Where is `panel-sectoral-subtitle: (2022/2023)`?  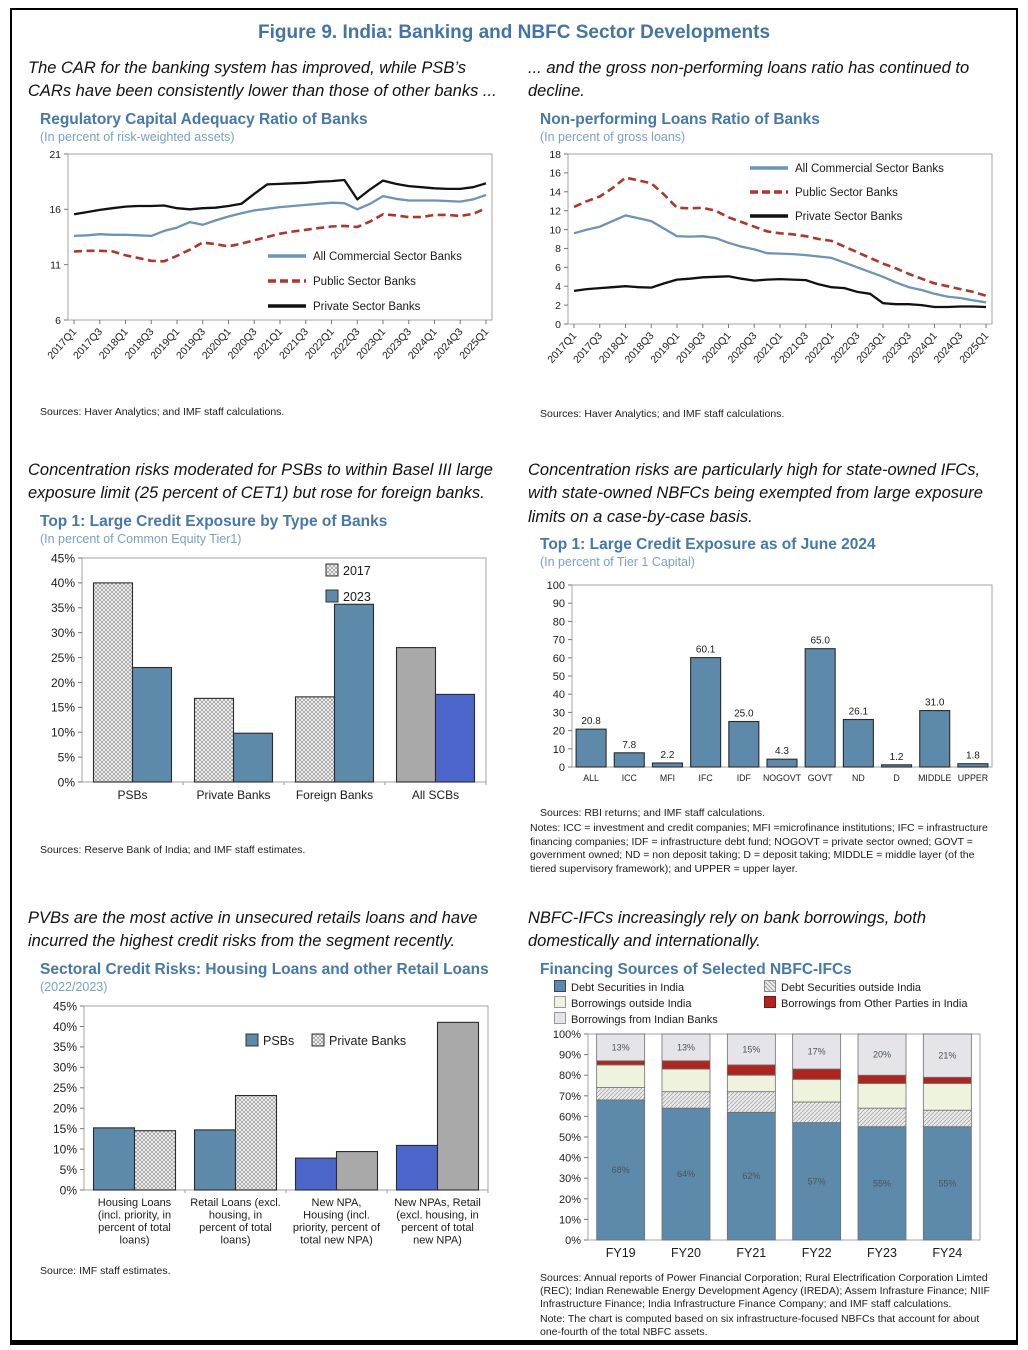 panel-sectoral-subtitle: (2022/2023) is located at coordinates (74, 986).